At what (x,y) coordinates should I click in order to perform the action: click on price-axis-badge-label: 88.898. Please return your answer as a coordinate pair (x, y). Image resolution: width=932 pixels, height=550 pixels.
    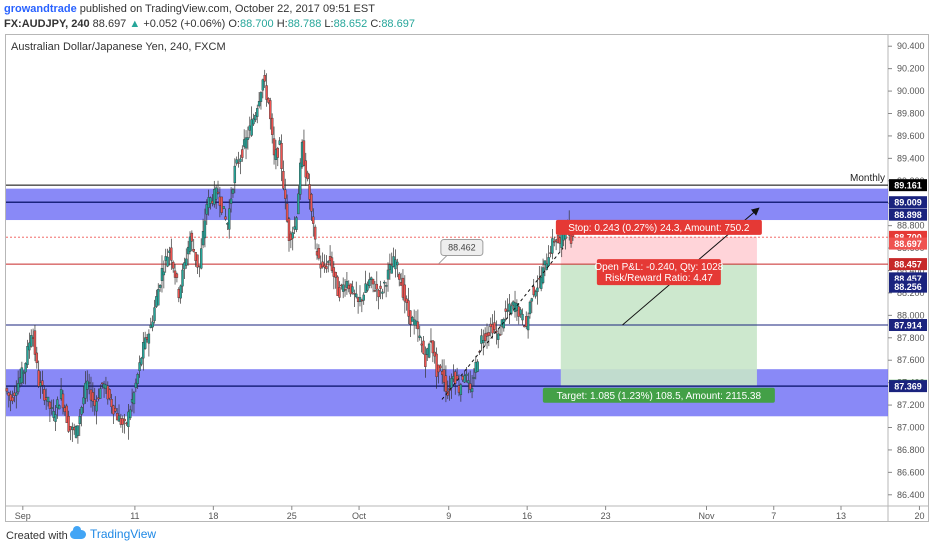
    Looking at the image, I should click on (908, 215).